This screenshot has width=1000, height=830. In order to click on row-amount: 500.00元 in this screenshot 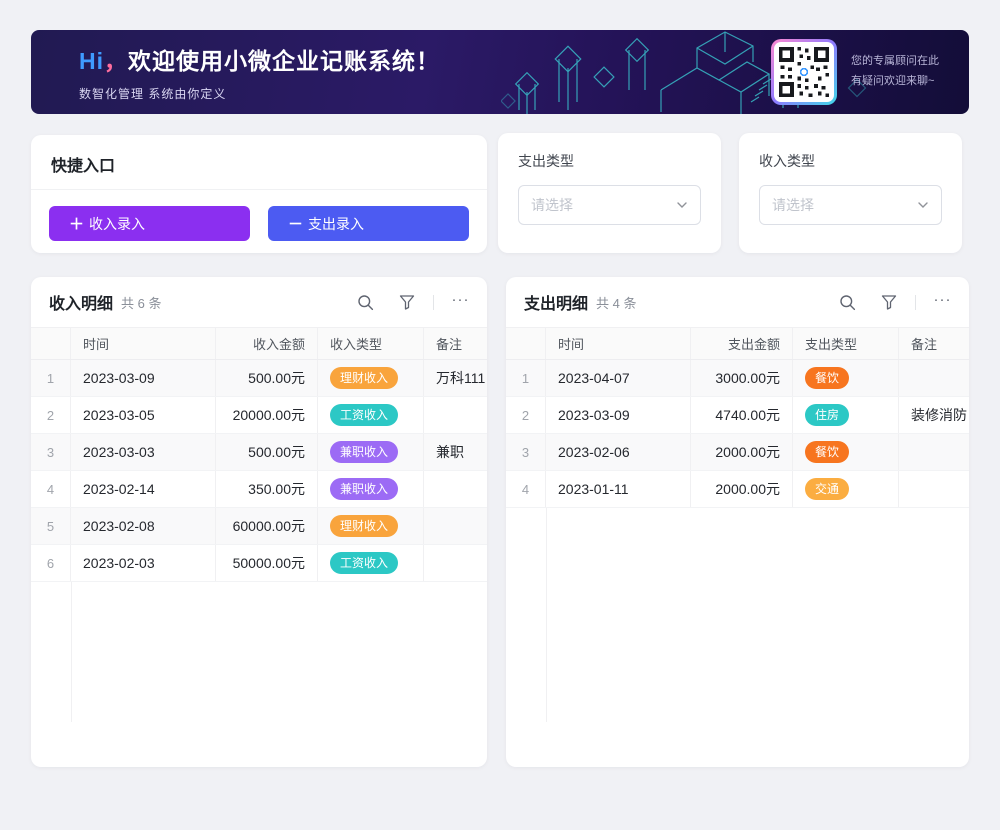, I will do `click(267, 378)`.